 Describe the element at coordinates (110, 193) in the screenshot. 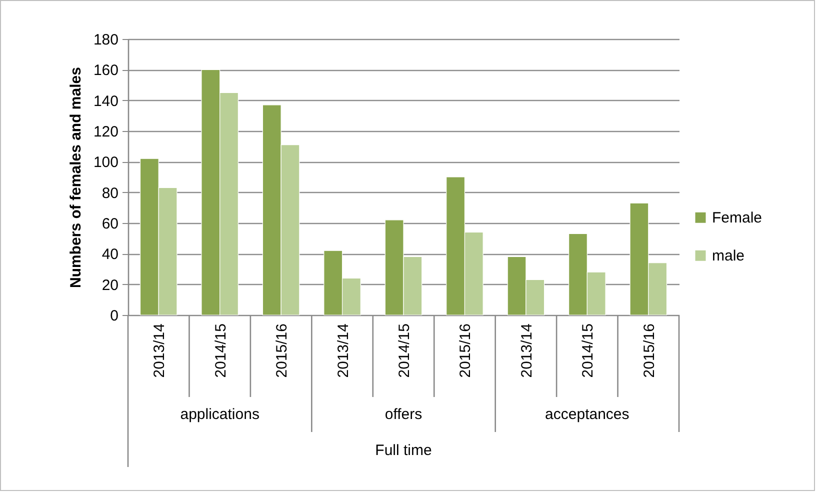

I see `y-tick-label: 80` at that location.